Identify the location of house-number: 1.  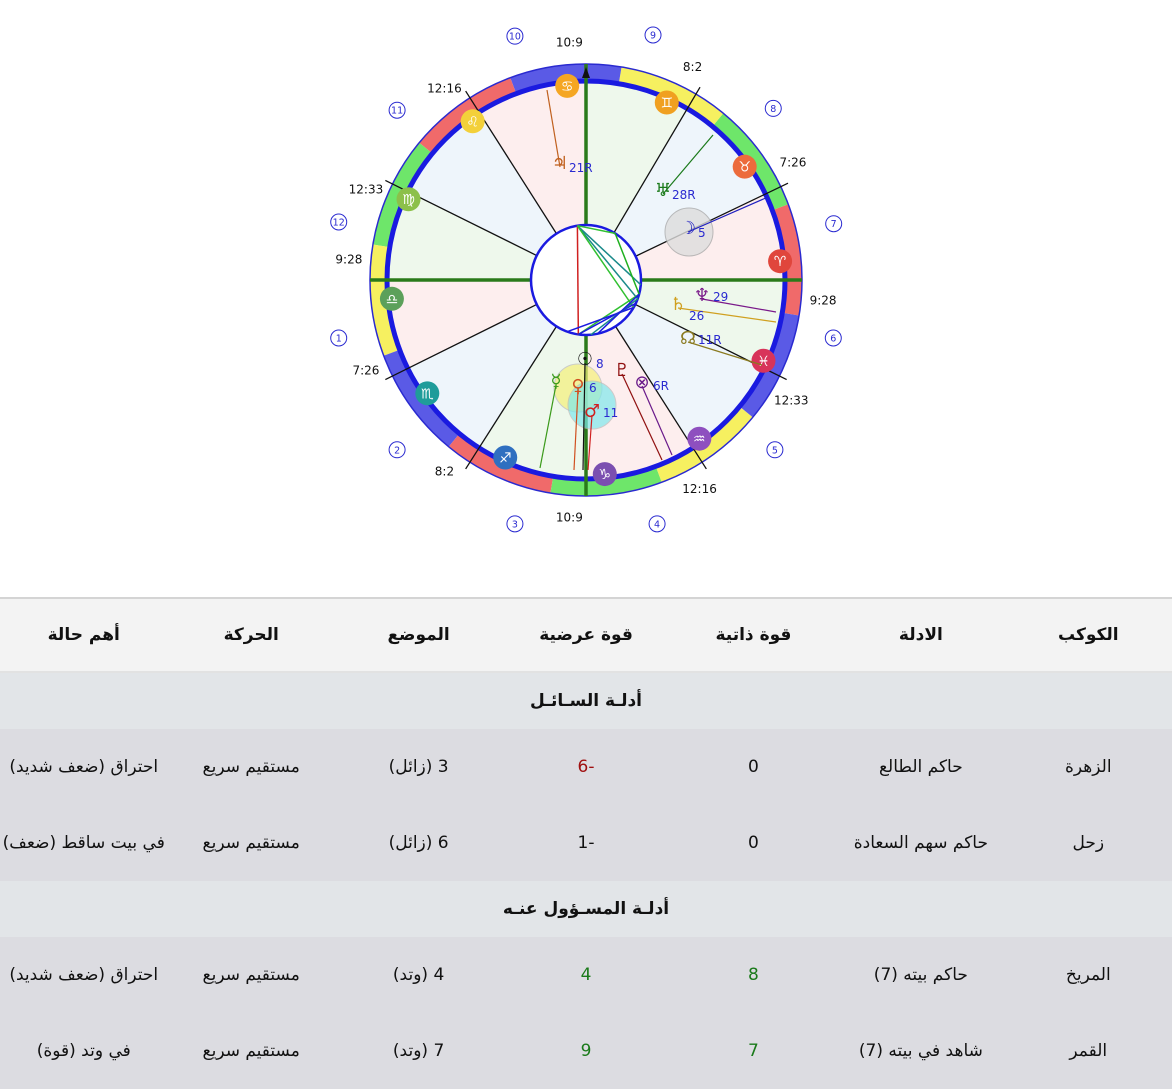
(339, 339).